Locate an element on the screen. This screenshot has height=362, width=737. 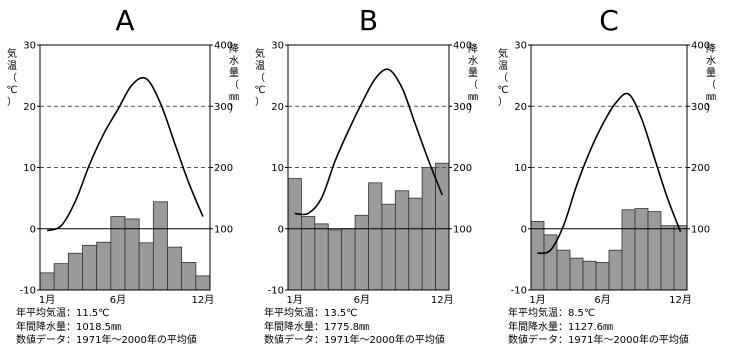
temperature-line is located at coordinates (125, 154).